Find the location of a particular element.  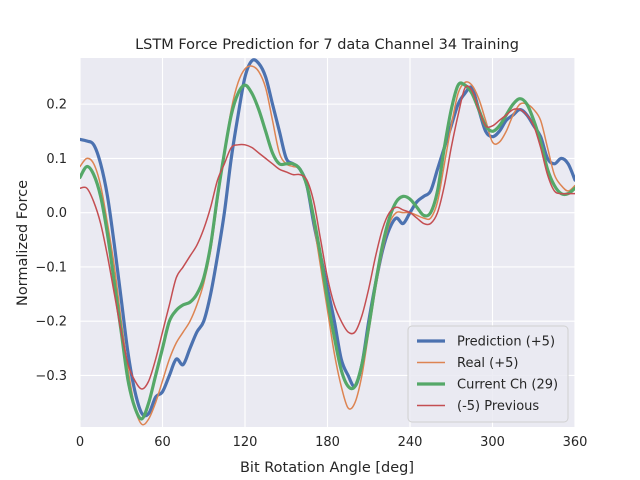

y-tick-label: −0.2 is located at coordinates (51, 322).